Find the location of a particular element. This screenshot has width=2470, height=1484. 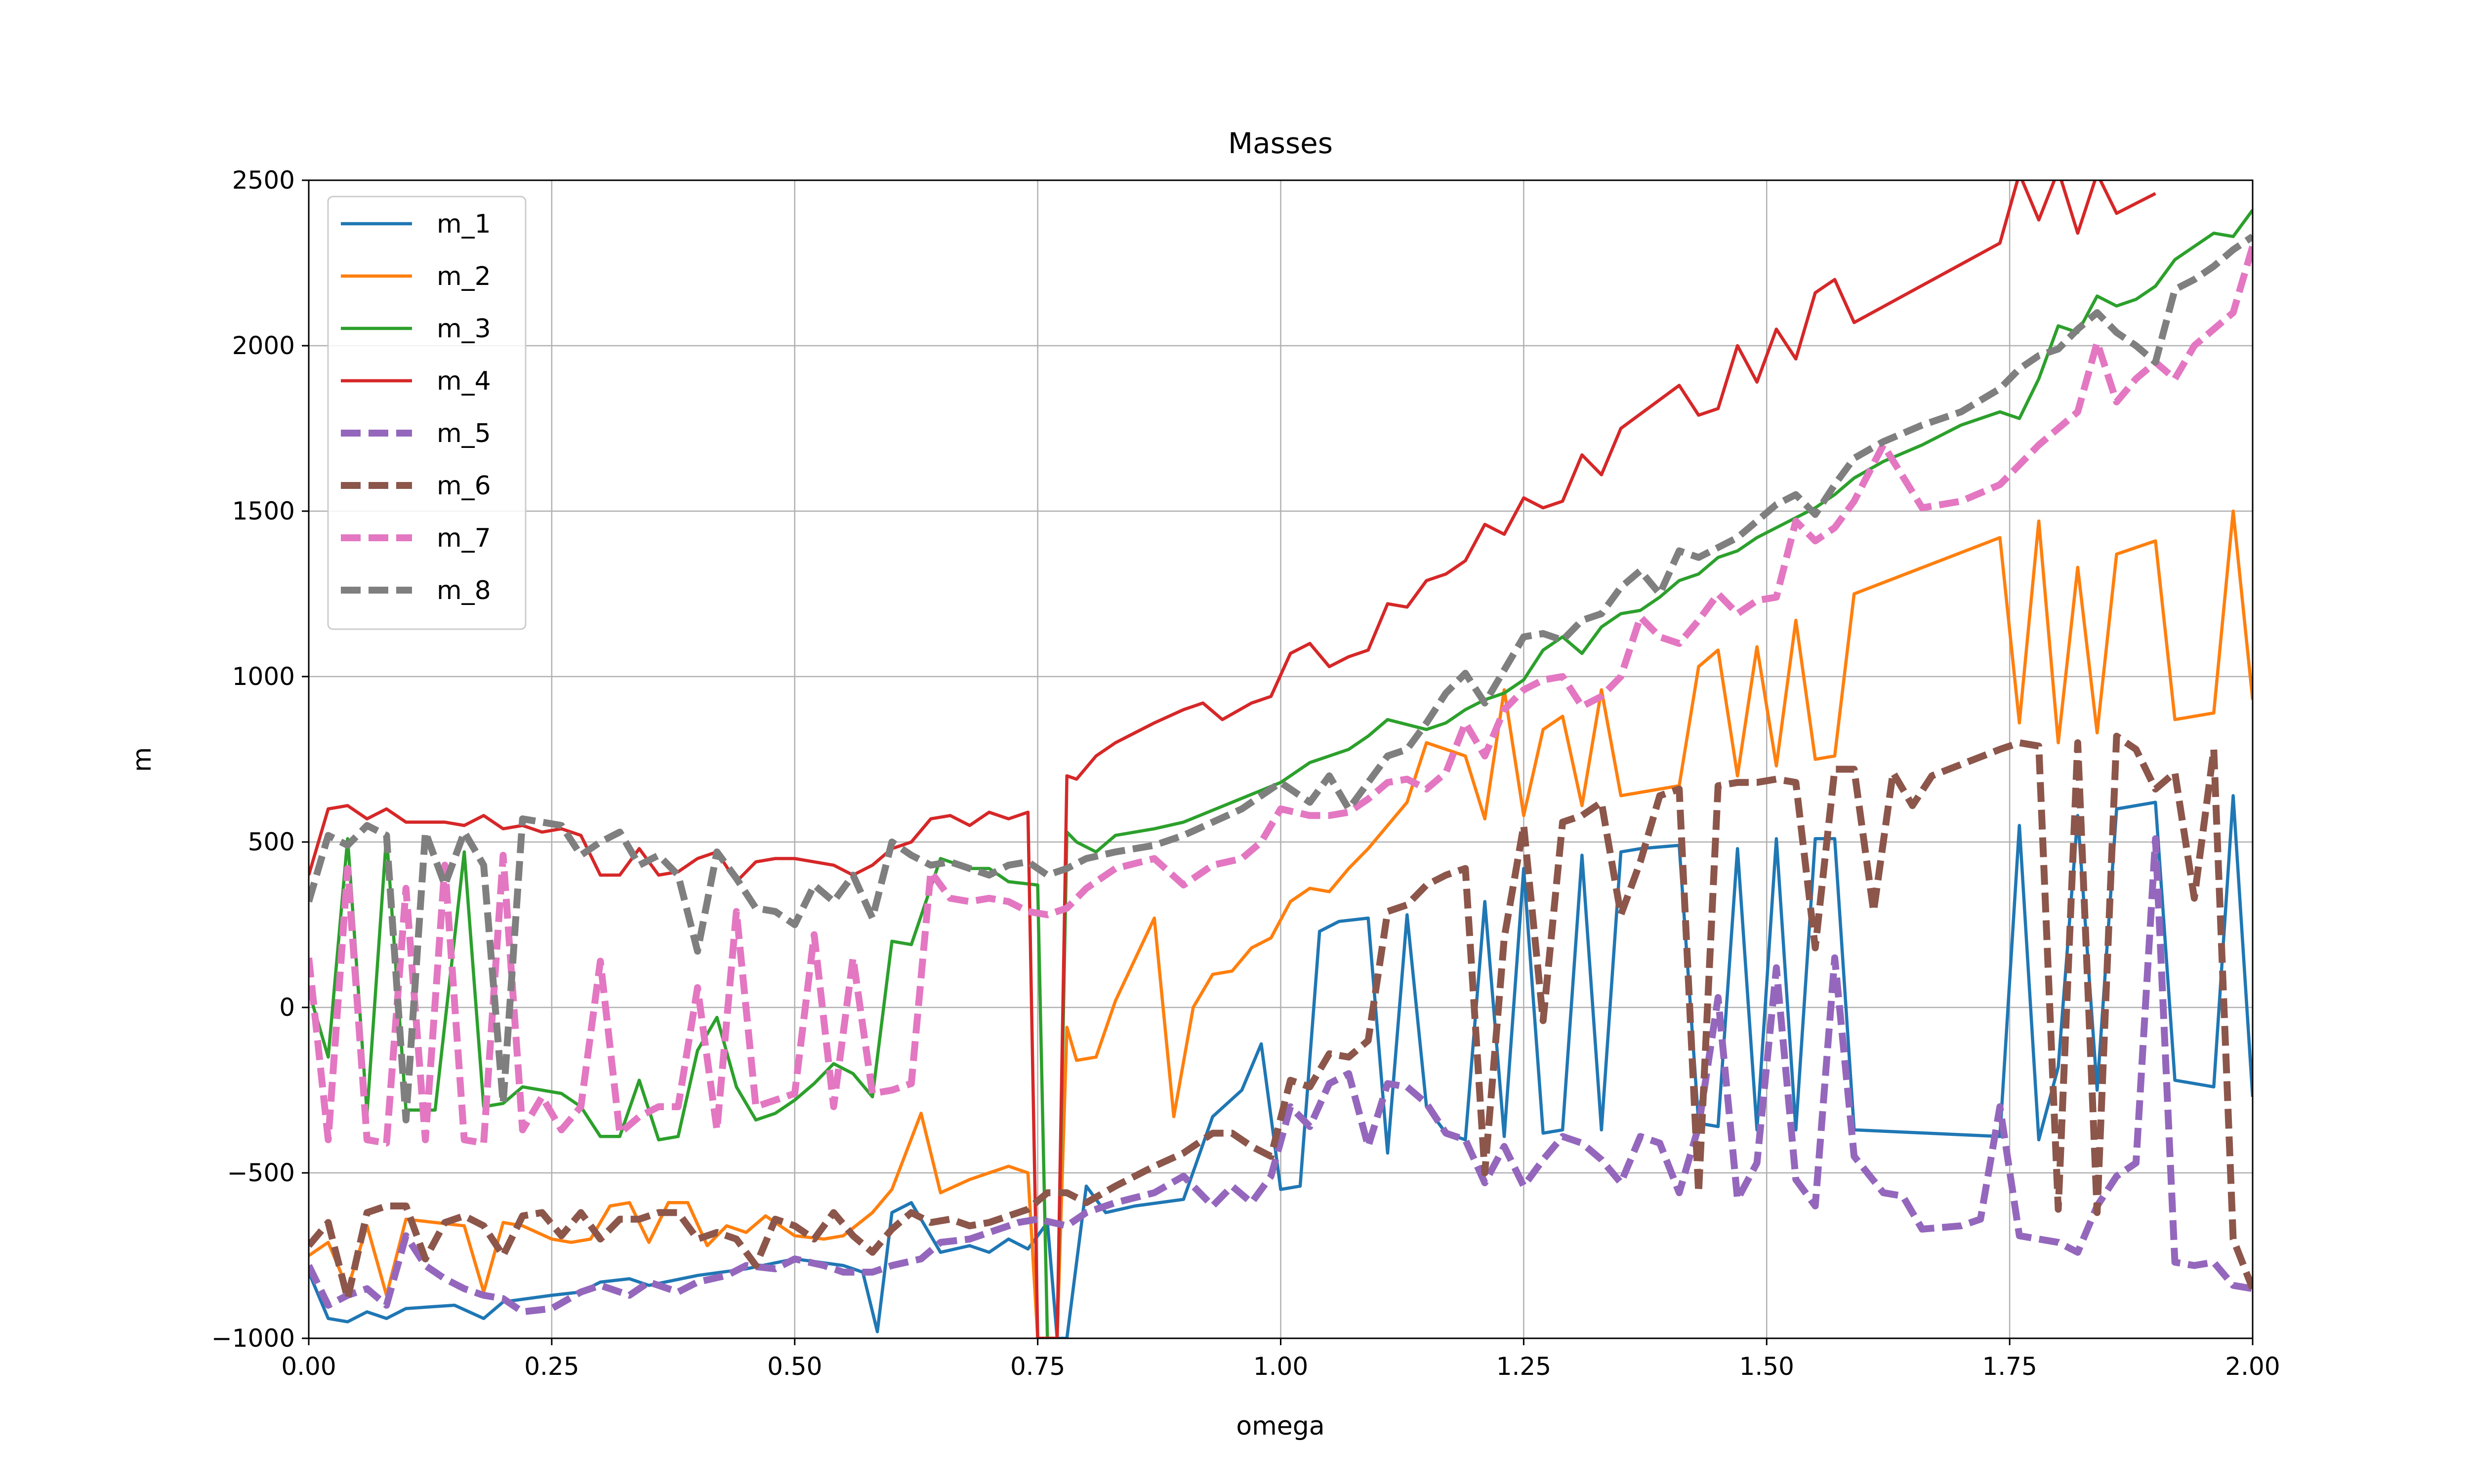

x-tick-label: 0.50 is located at coordinates (794, 1367).